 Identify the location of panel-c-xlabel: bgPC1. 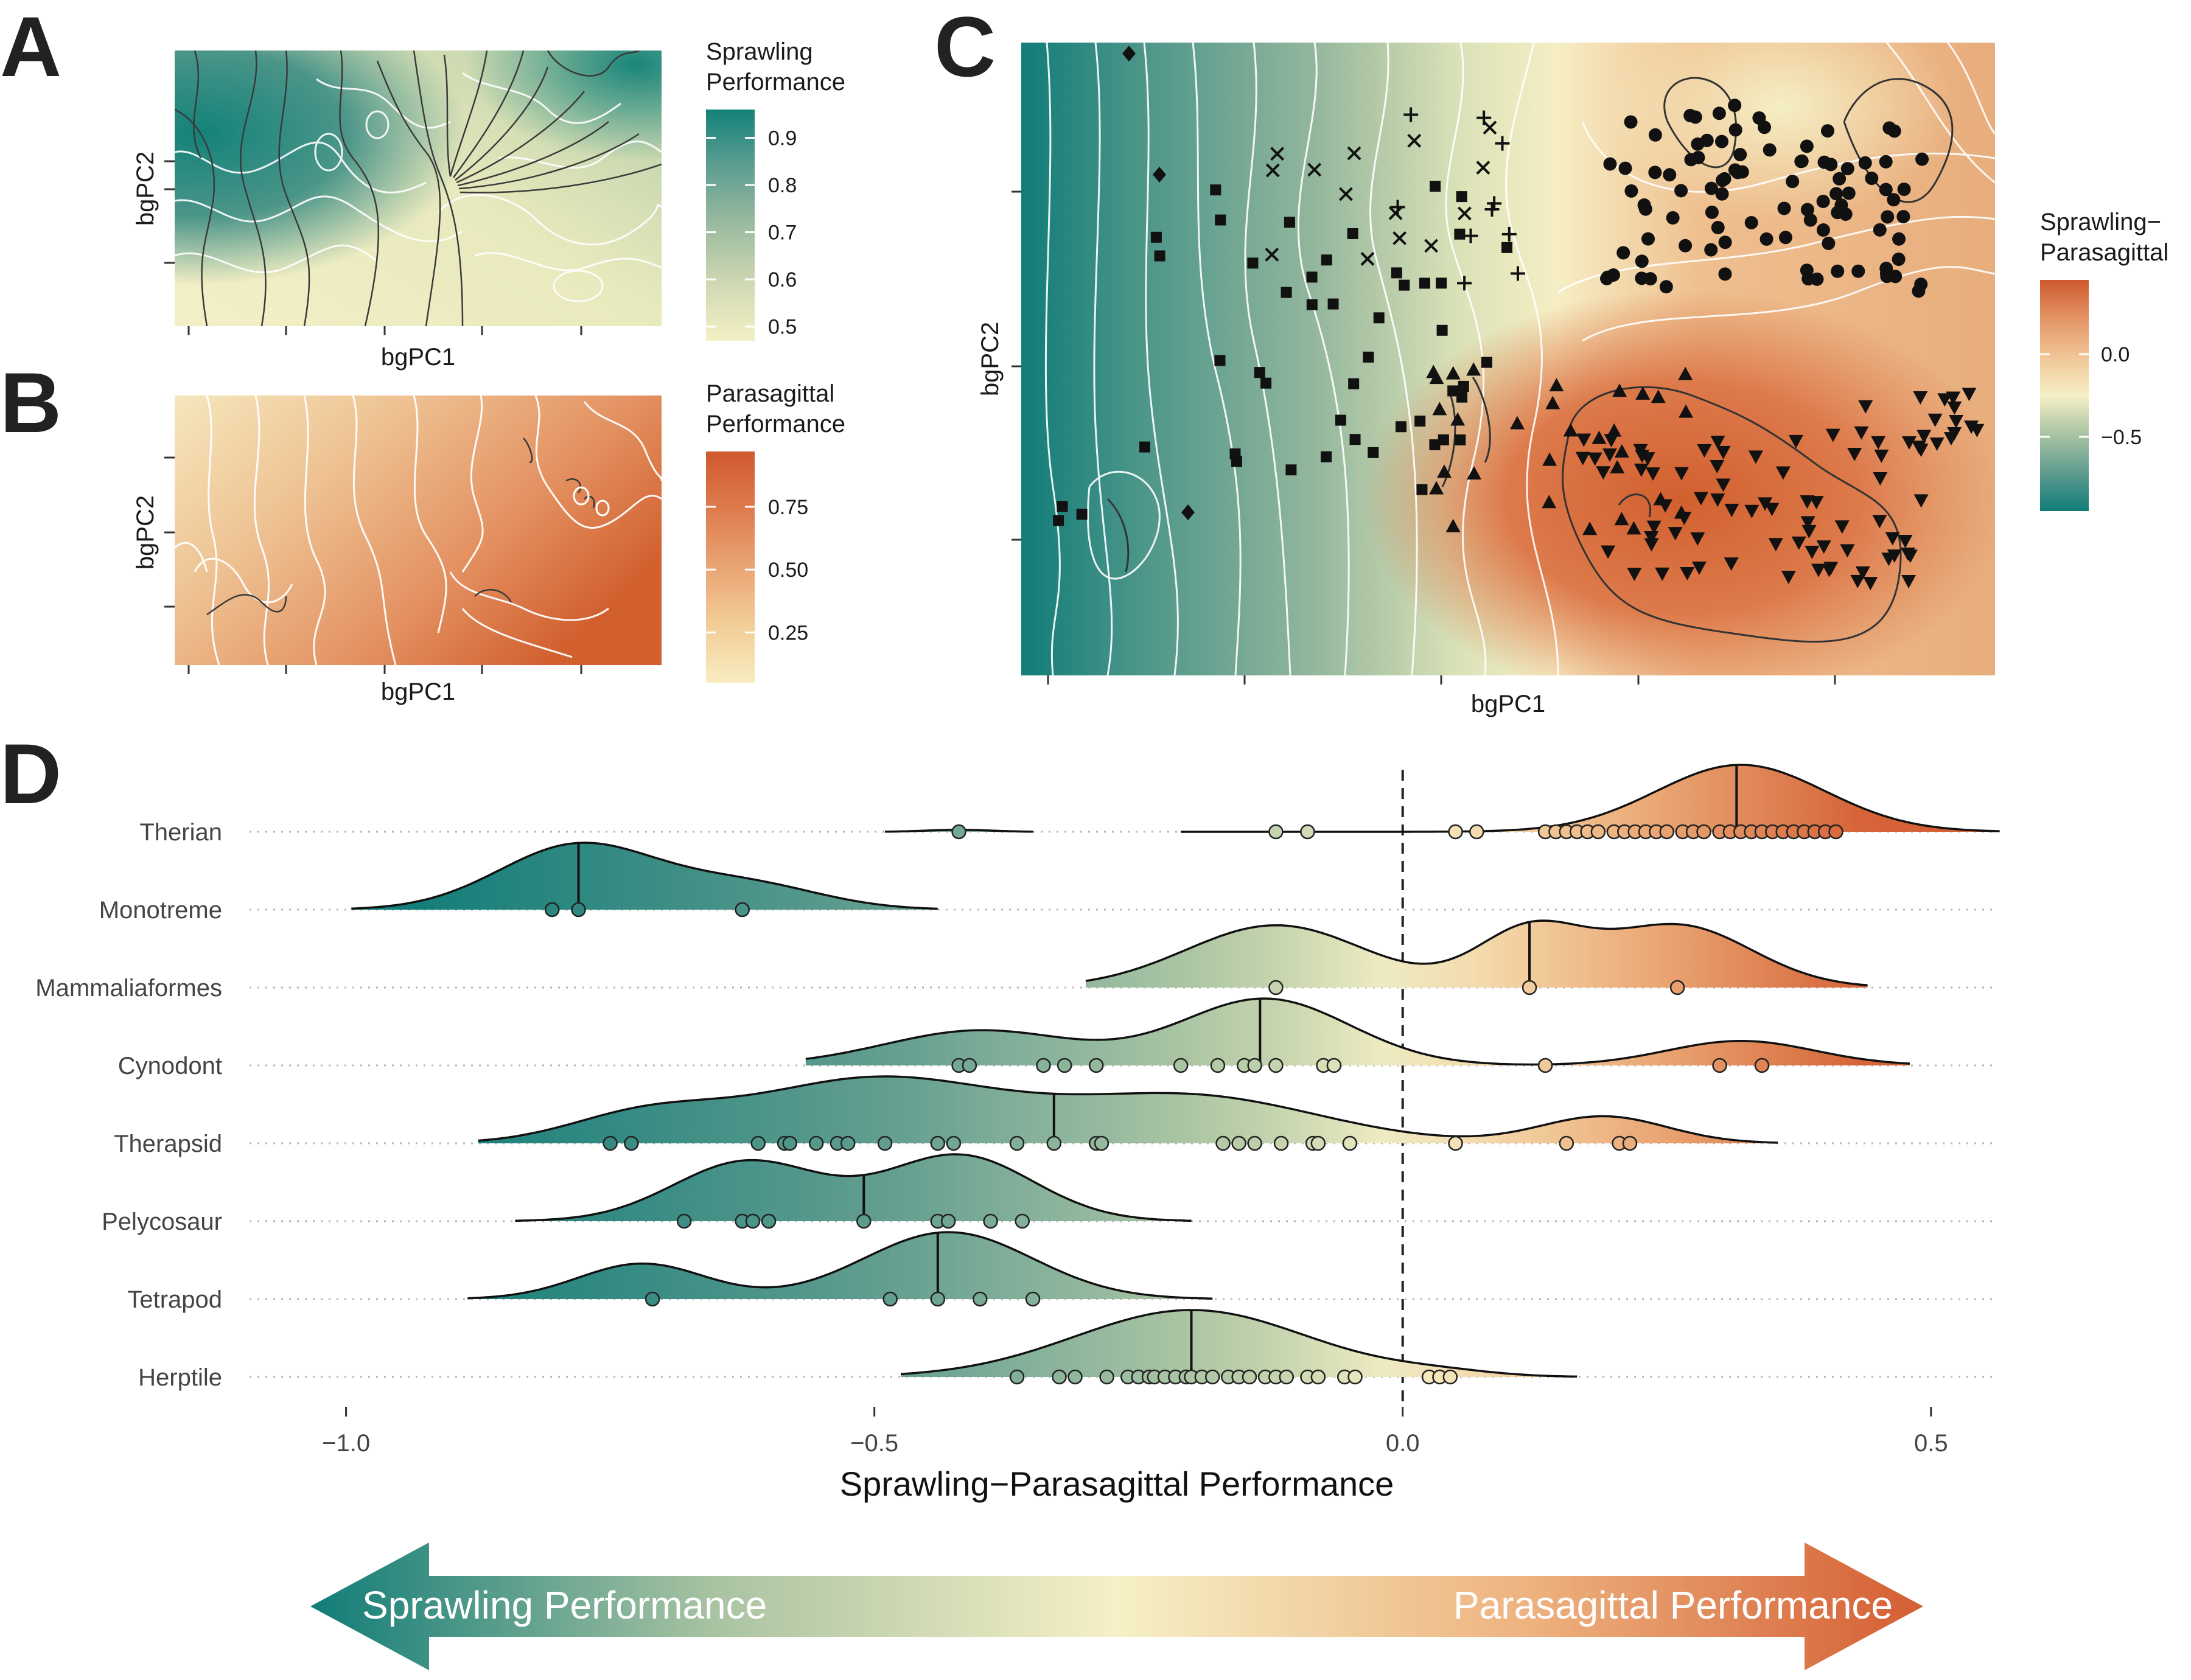
(1508, 704).